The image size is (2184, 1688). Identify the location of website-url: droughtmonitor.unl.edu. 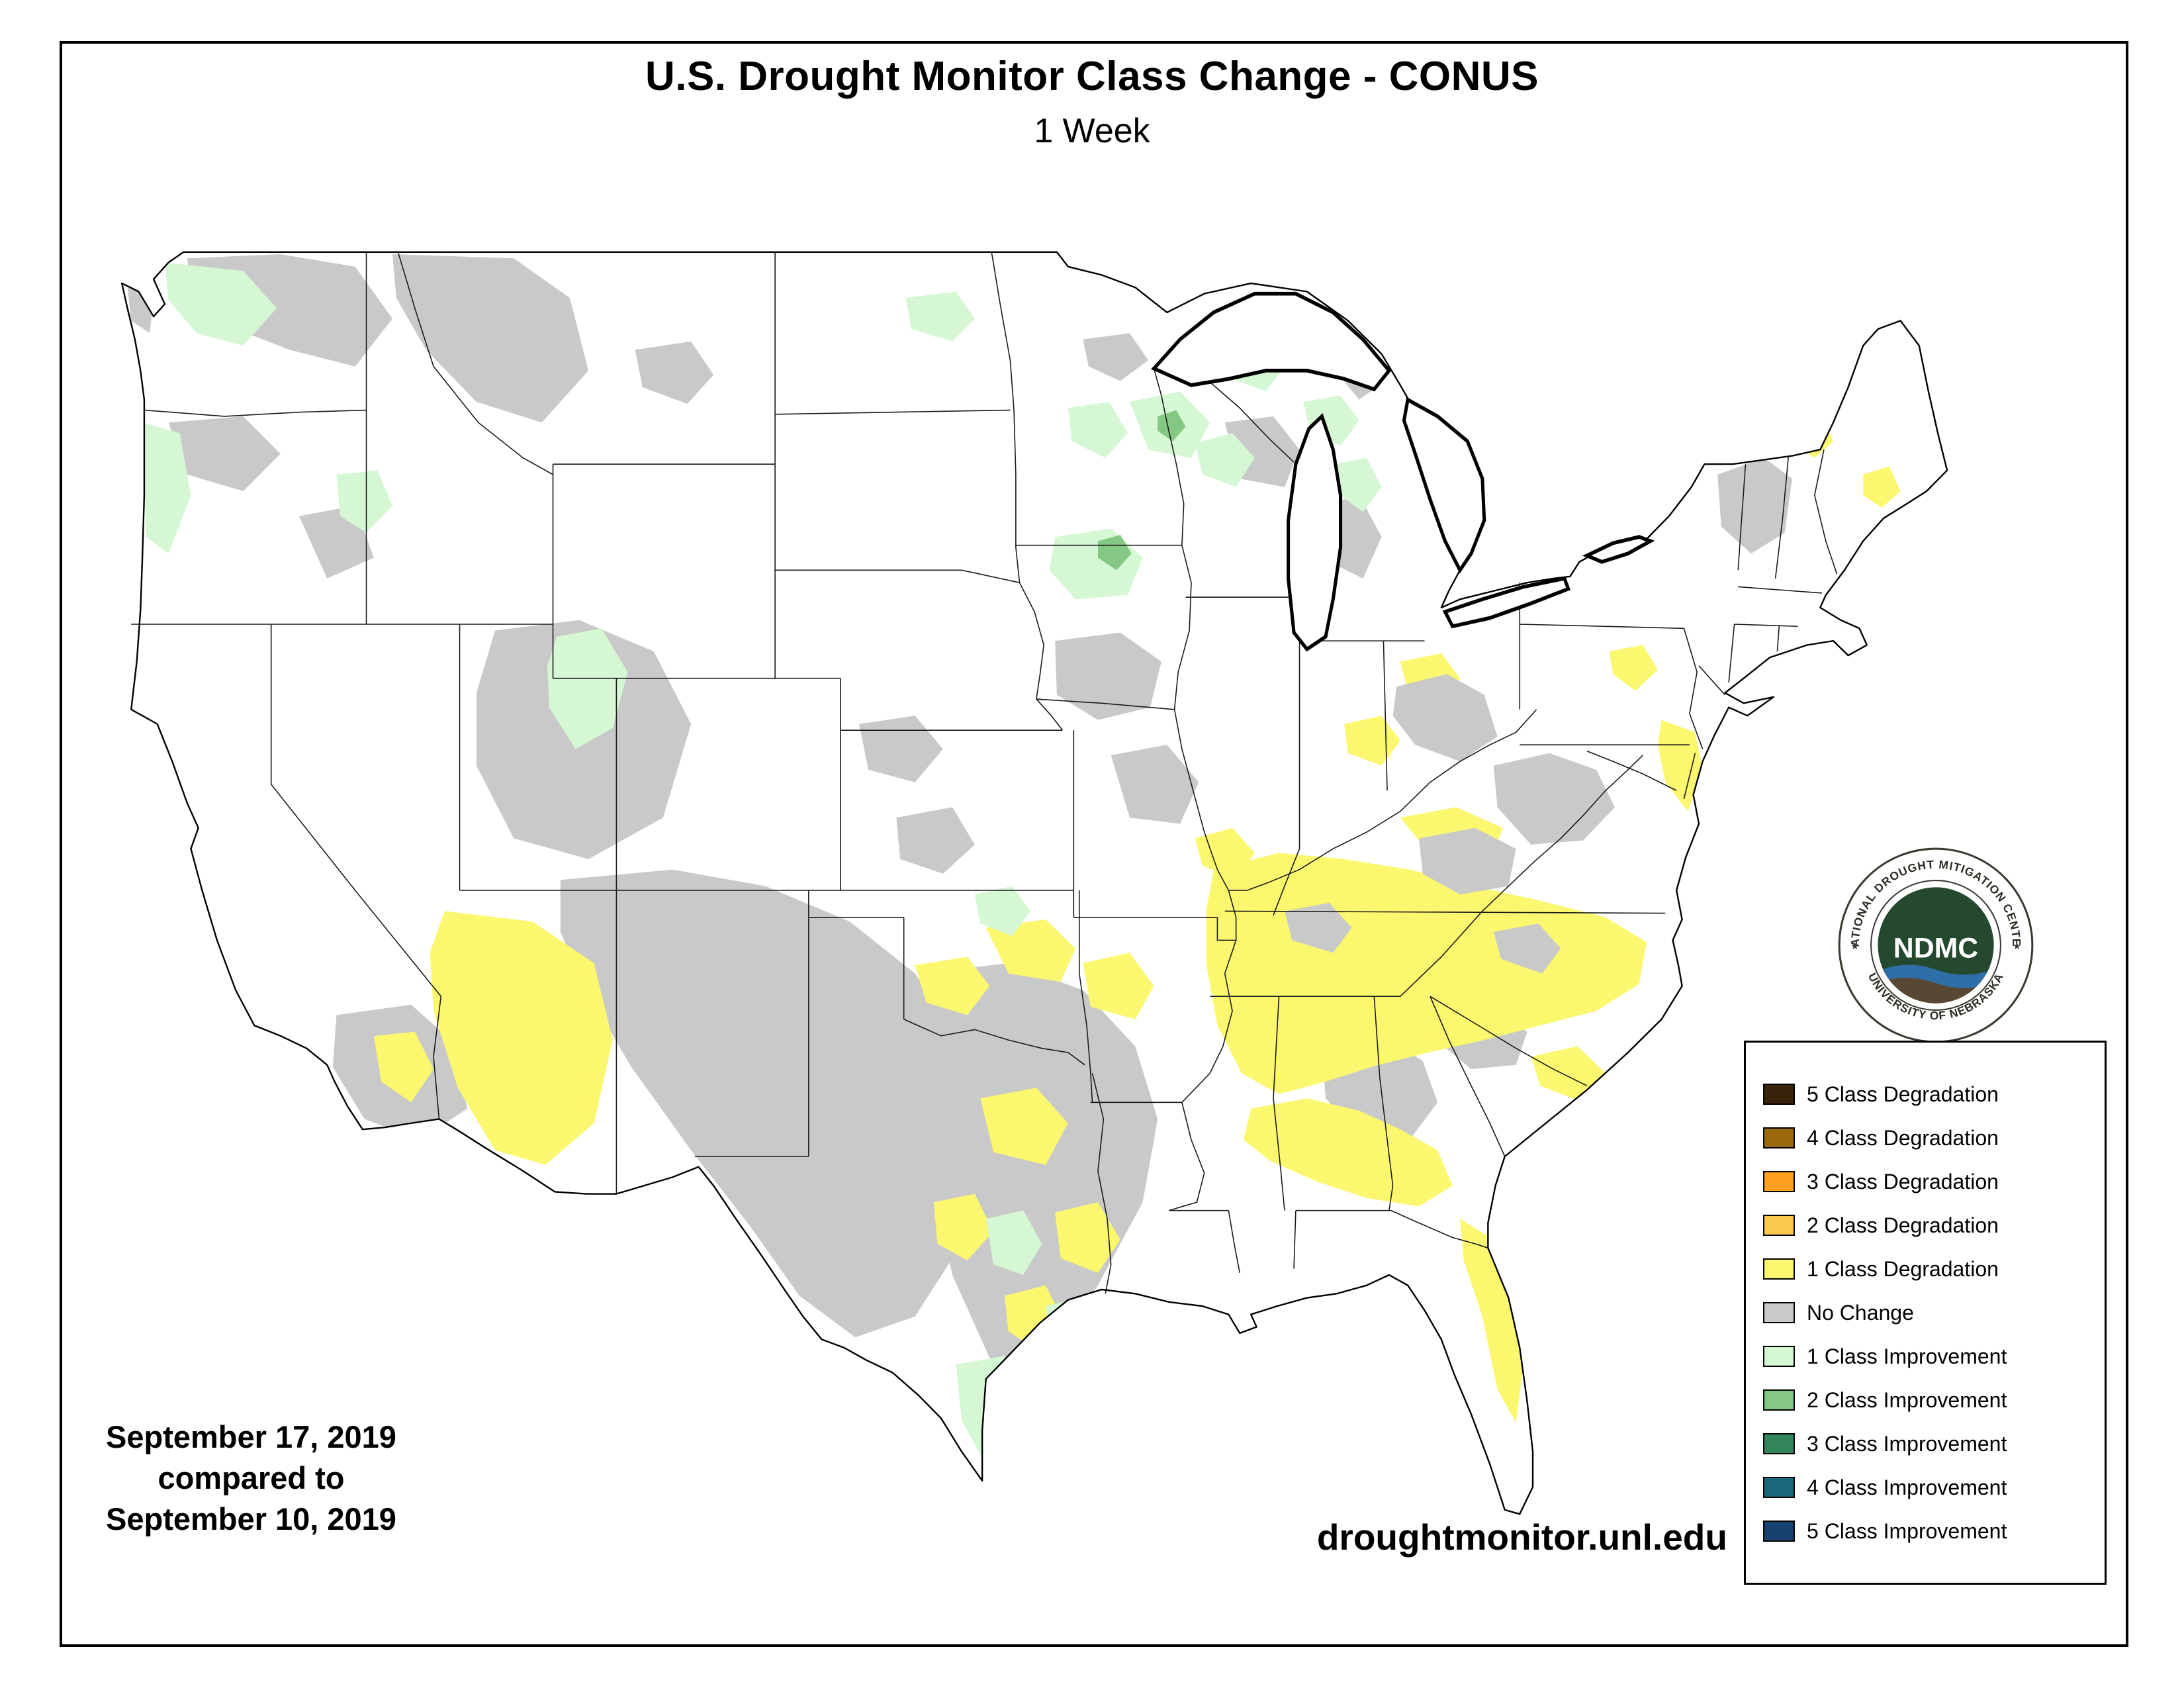
(1521, 1537).